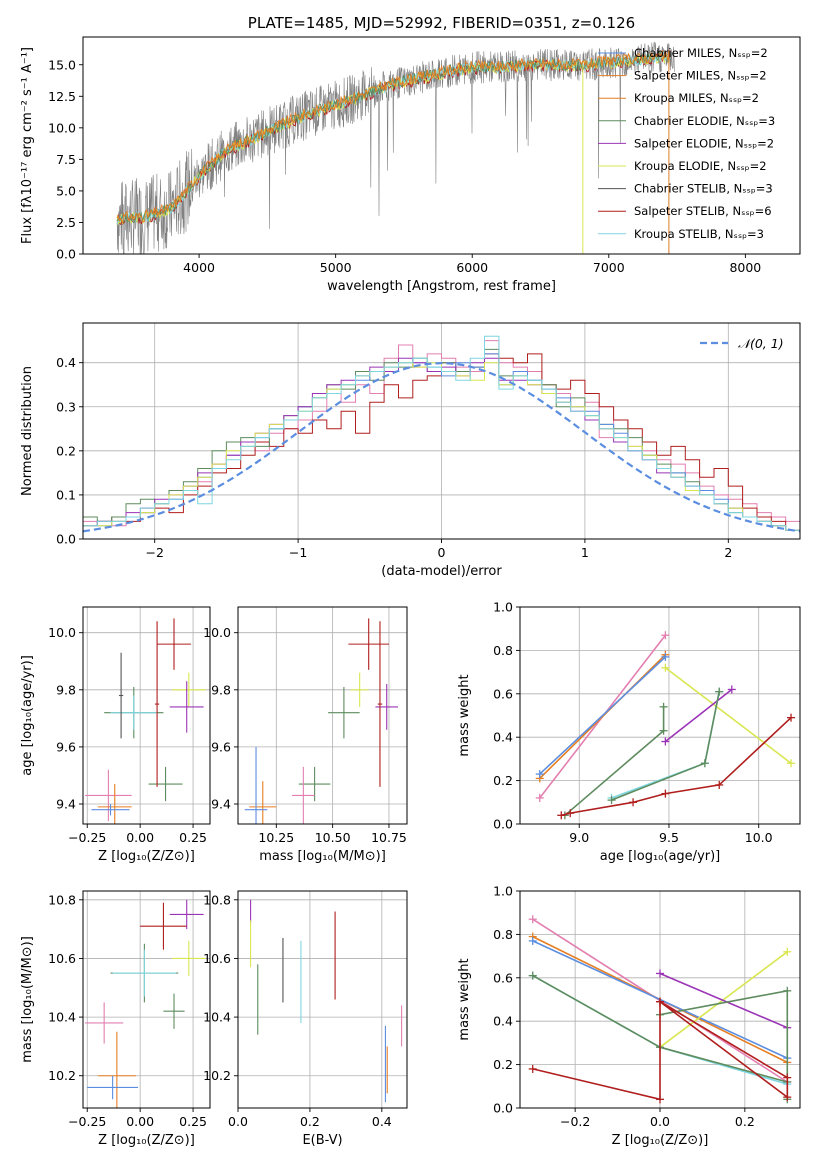  I want to click on y-tick-label: 15.0, so click(62, 64).